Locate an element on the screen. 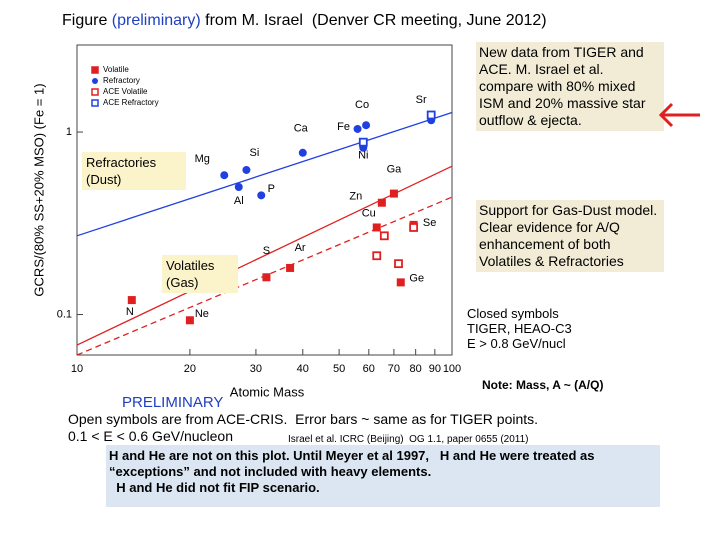 The height and width of the screenshot is (540, 720). point-label: Sr is located at coordinates (421, 100).